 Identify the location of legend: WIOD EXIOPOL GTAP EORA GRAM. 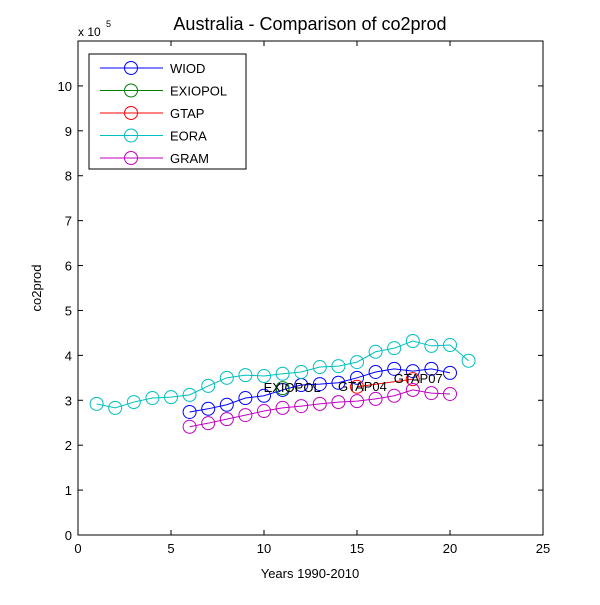
(167, 111).